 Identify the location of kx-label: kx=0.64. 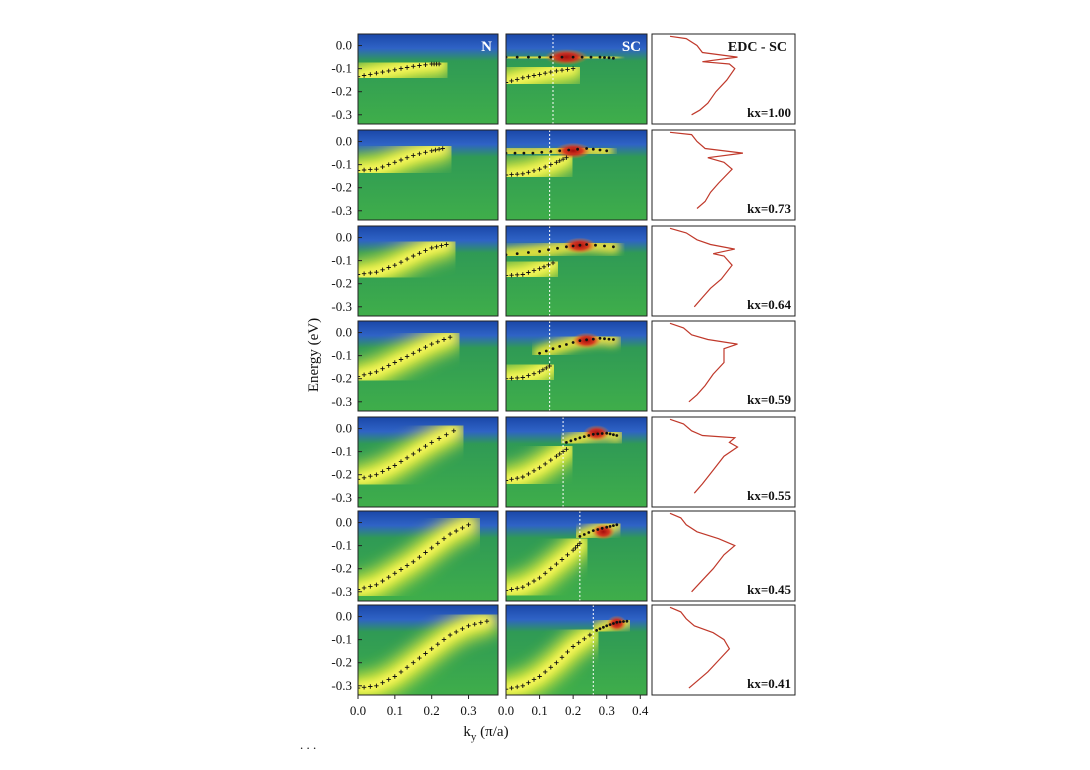
(769, 304).